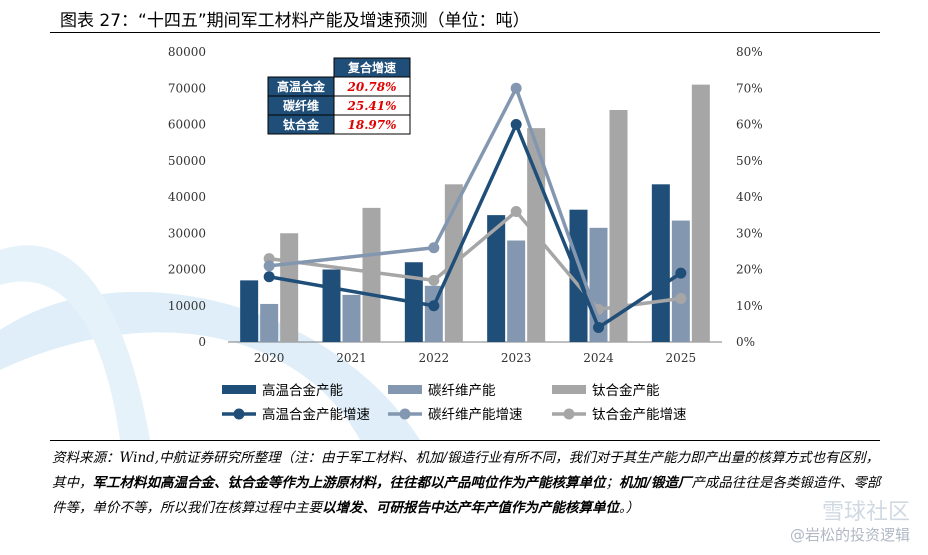  What do you see at coordinates (302, 390) in the screenshot?
I see `legend-label: 高温合金产能` at bounding box center [302, 390].